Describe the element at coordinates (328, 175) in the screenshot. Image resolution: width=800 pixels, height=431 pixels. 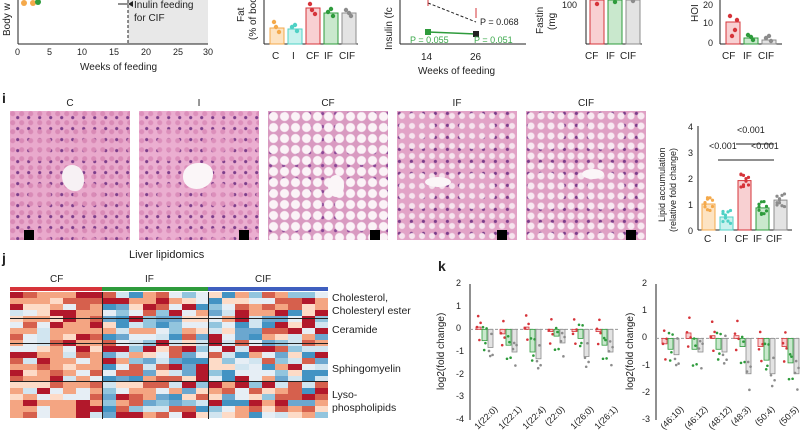
I see `histology-image-cf` at that location.